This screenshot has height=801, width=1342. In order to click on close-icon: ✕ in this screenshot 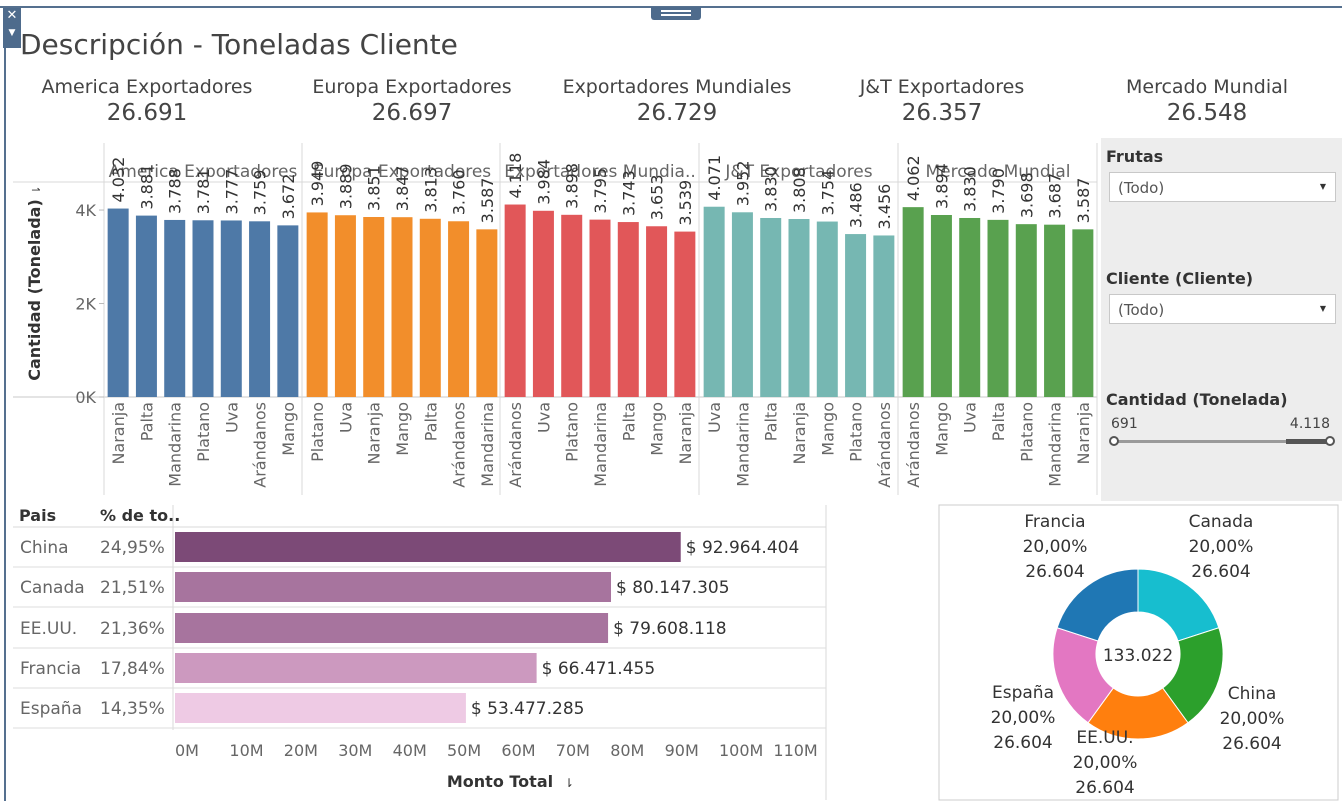, I will do `click(12, 15)`.